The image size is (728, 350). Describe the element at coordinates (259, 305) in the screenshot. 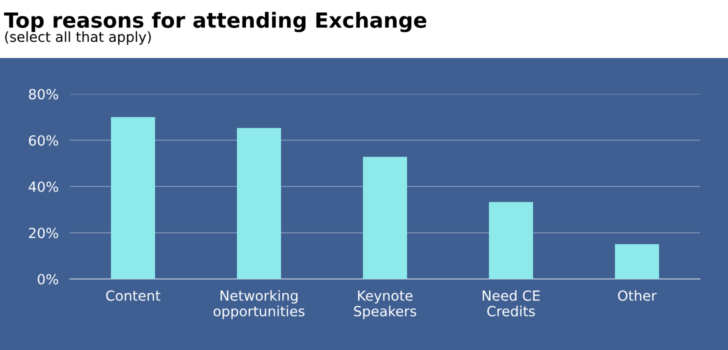

I see `x-tick-label: Networking opportunities` at that location.